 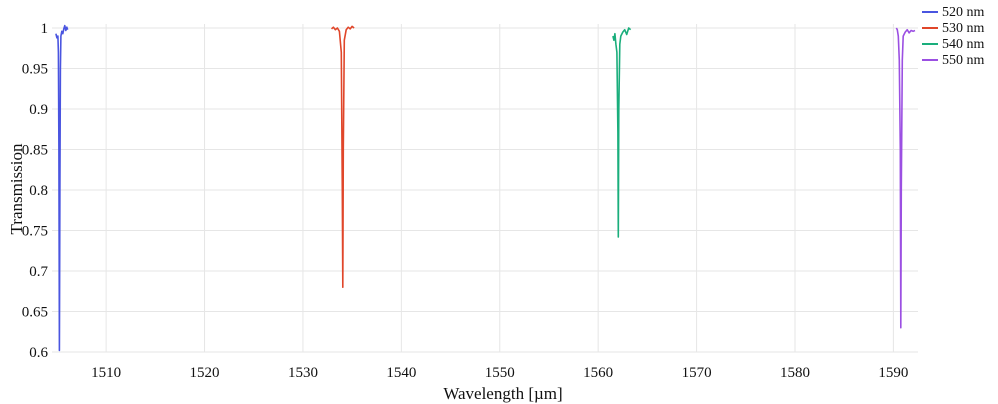 I want to click on x-tick-label: 1590, so click(x=893, y=373).